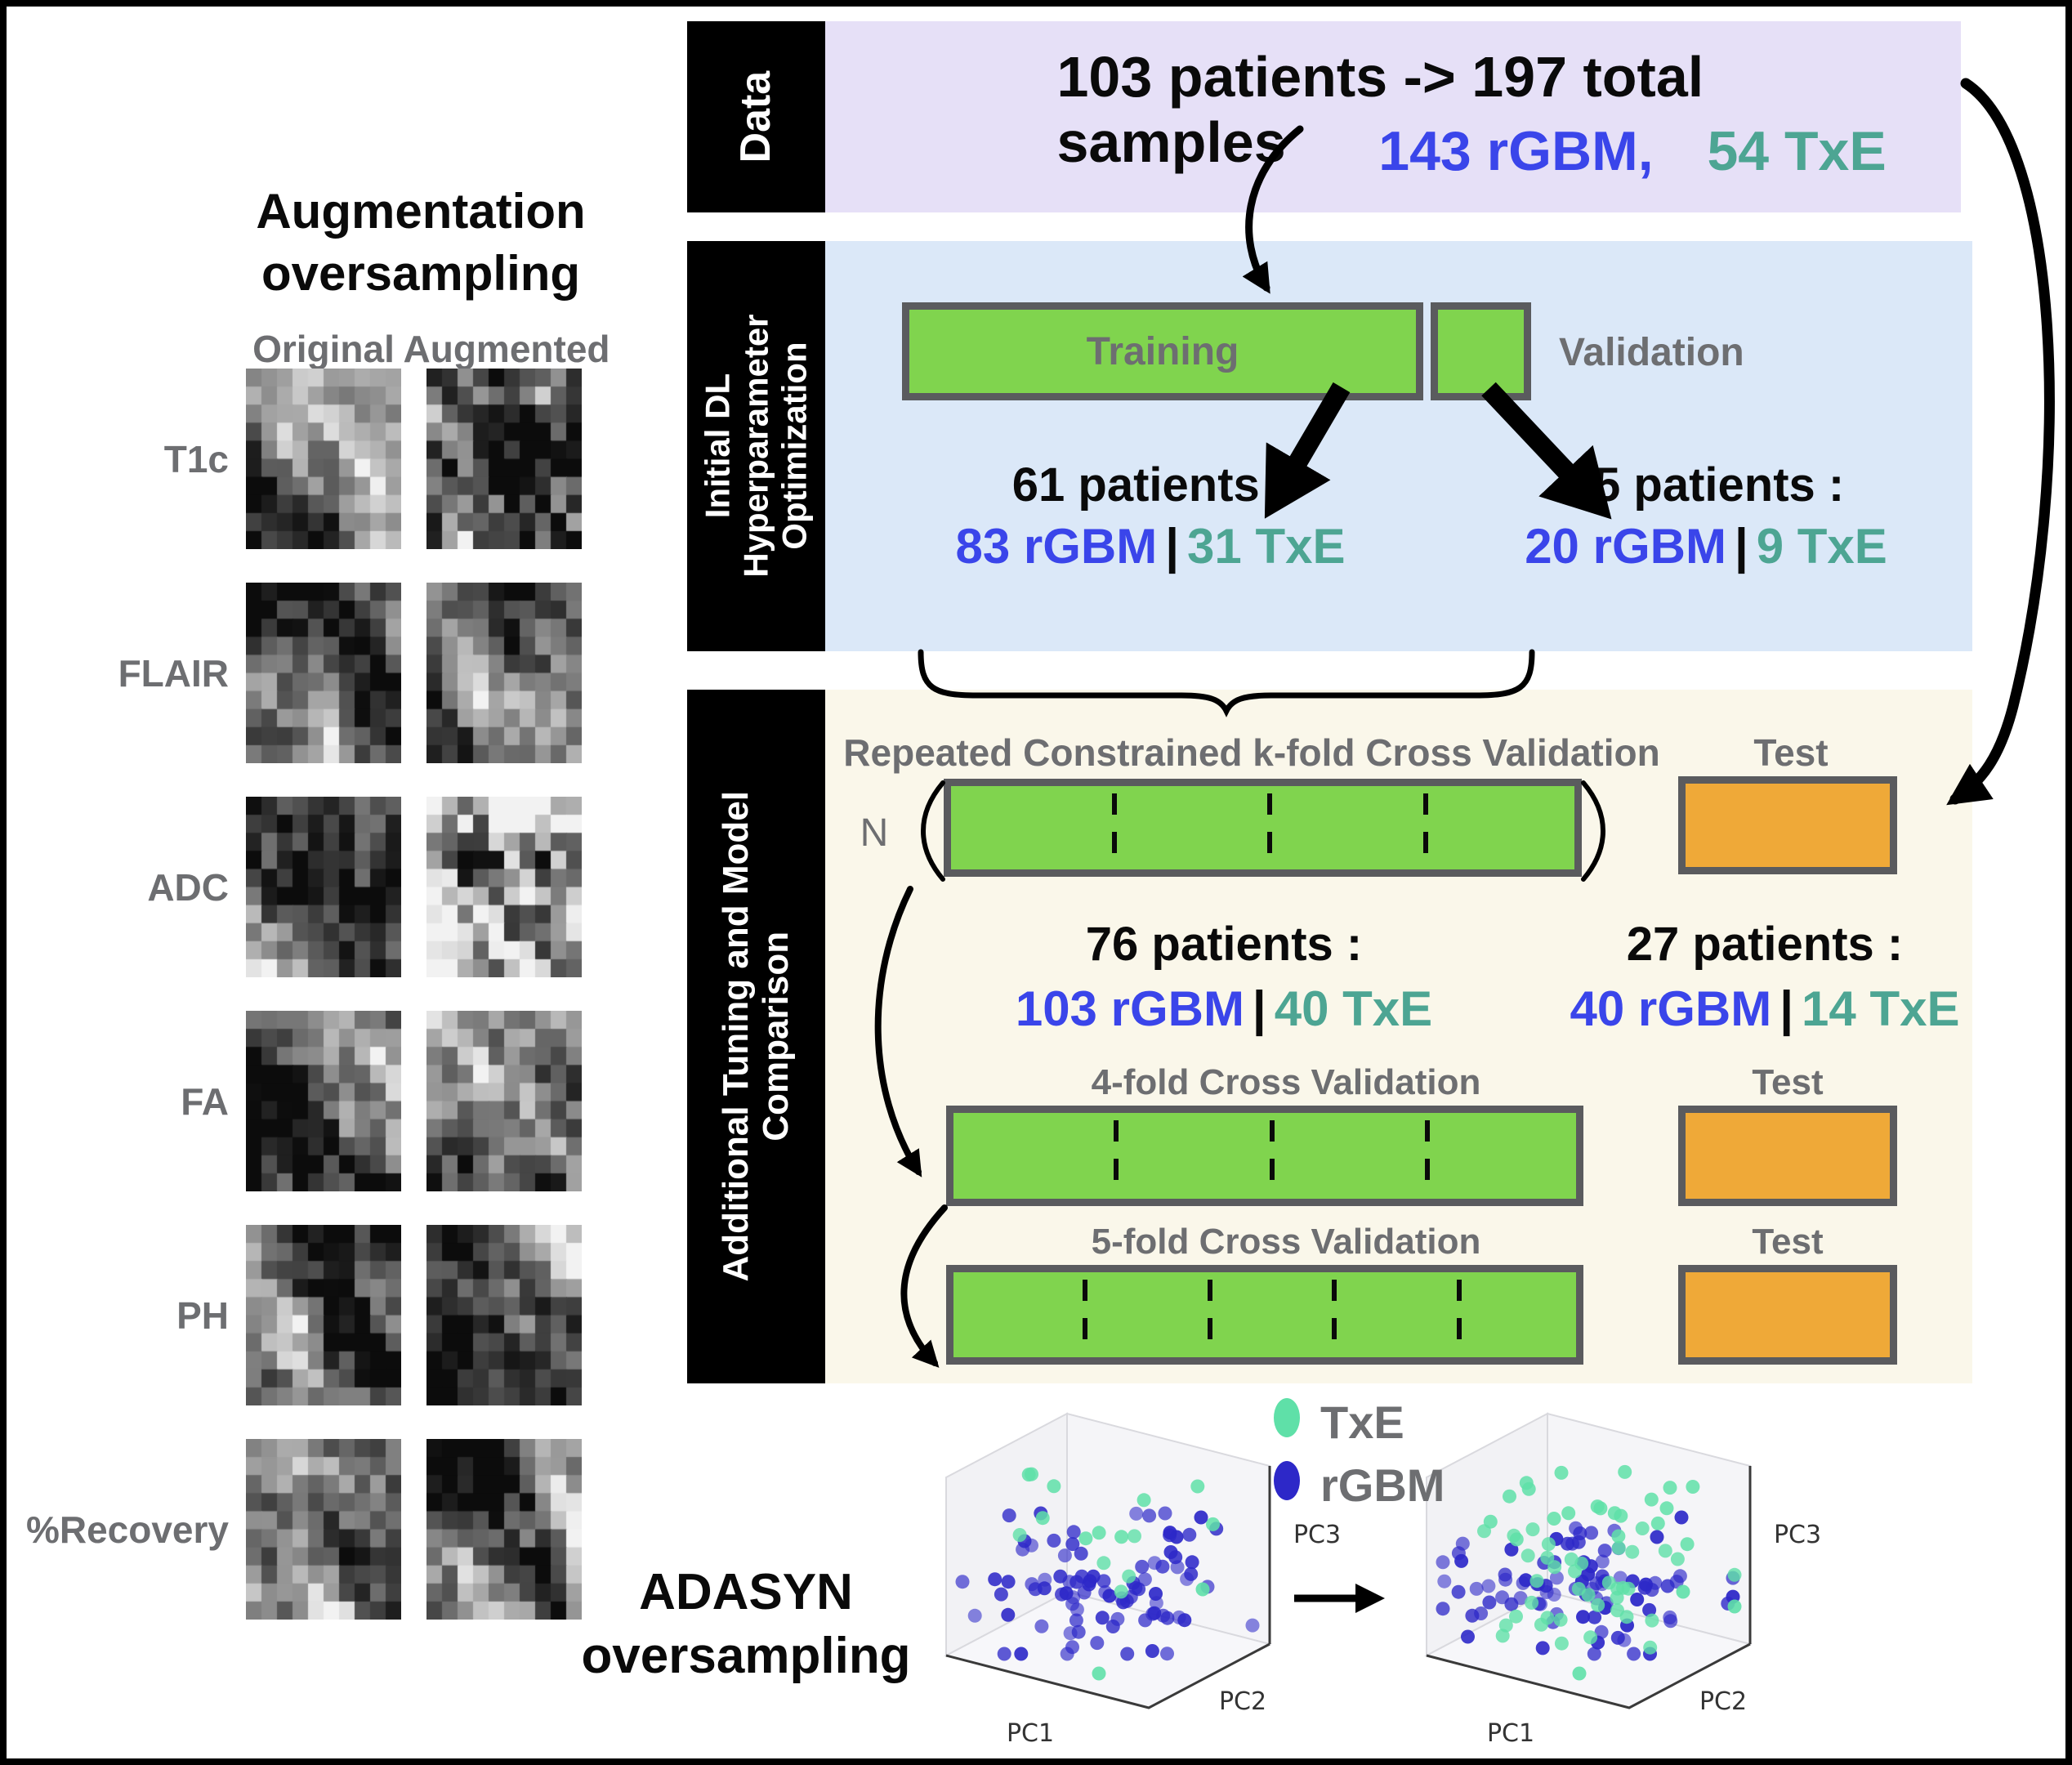 Image resolution: width=2072 pixels, height=1765 pixels. Describe the element at coordinates (323, 459) in the screenshot. I see `patch-t1c-original` at that location.